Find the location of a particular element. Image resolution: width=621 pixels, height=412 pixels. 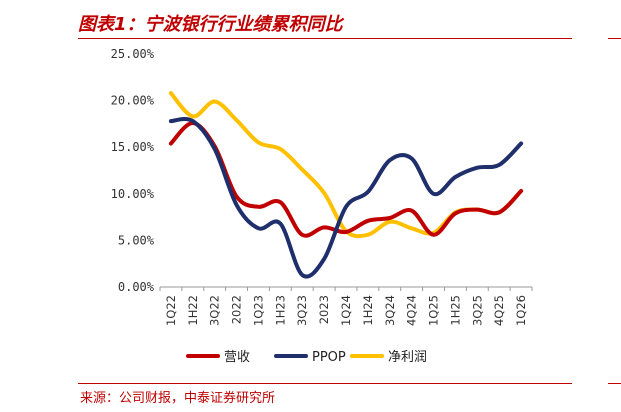

chart-title: 图表1：宁波银行行业绩累积同比 is located at coordinates (210, 24).